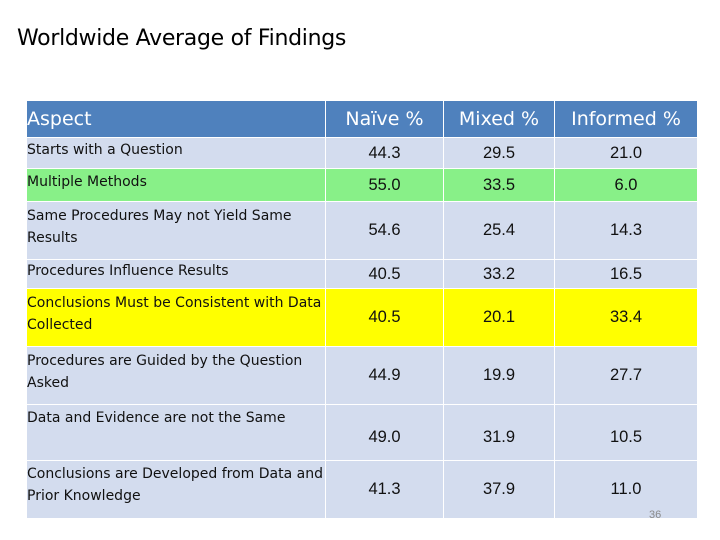 This screenshot has width=720, height=540. I want to click on page-number: 36, so click(655, 515).